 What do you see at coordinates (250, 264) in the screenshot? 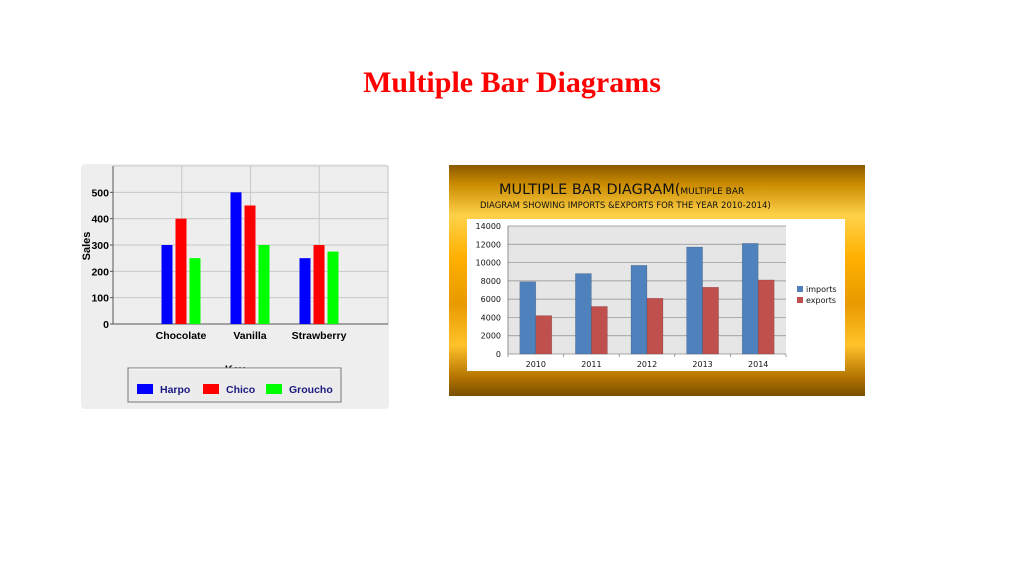
I see `bar-chico-vanilla` at bounding box center [250, 264].